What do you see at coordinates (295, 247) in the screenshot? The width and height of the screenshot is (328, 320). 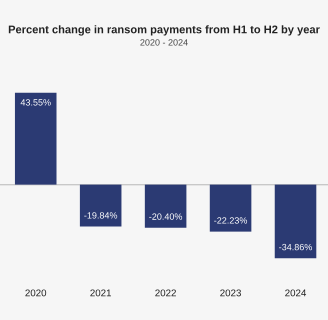 I see `data-label: -34.86%` at bounding box center [295, 247].